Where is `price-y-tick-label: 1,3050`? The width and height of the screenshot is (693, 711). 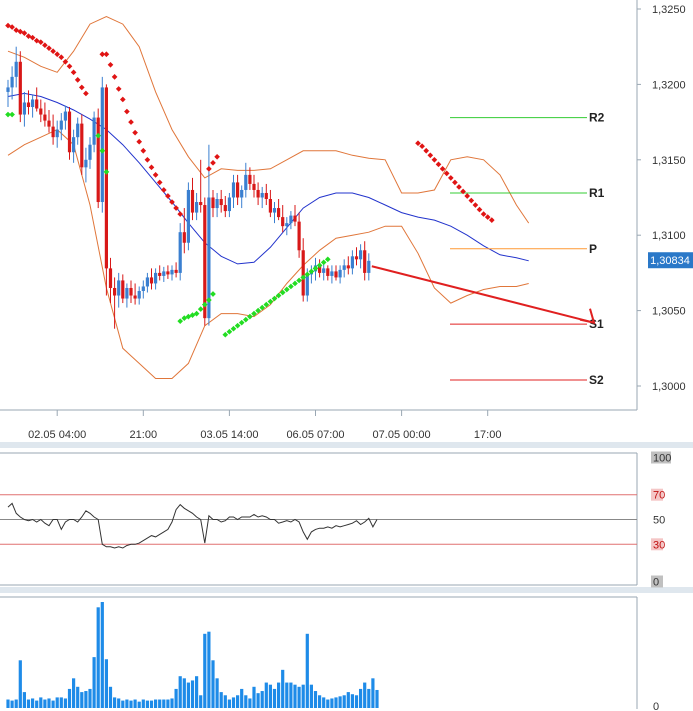 price-y-tick-label: 1,3050 is located at coordinates (669, 312).